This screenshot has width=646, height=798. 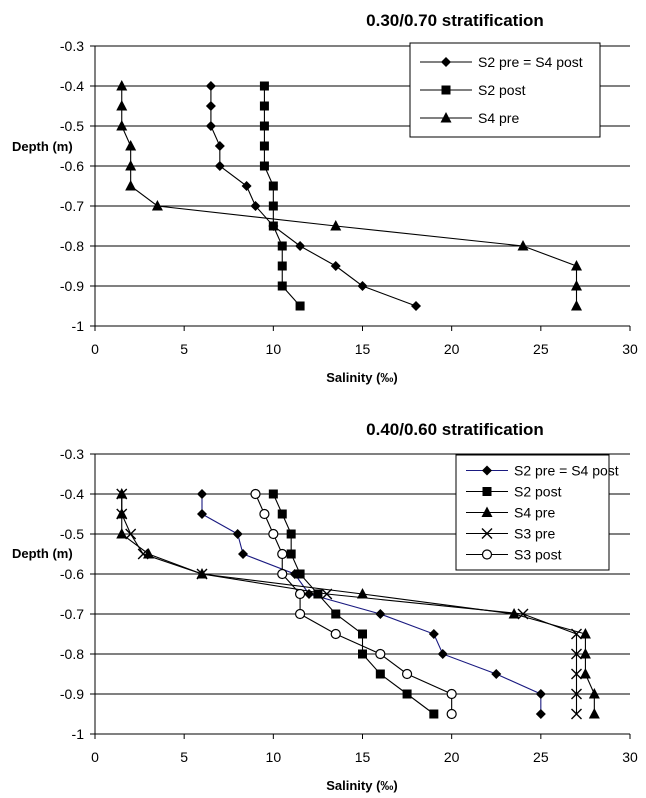 What do you see at coordinates (455, 429) in the screenshot?
I see `chart-title: 0.40/0.60 stratification` at bounding box center [455, 429].